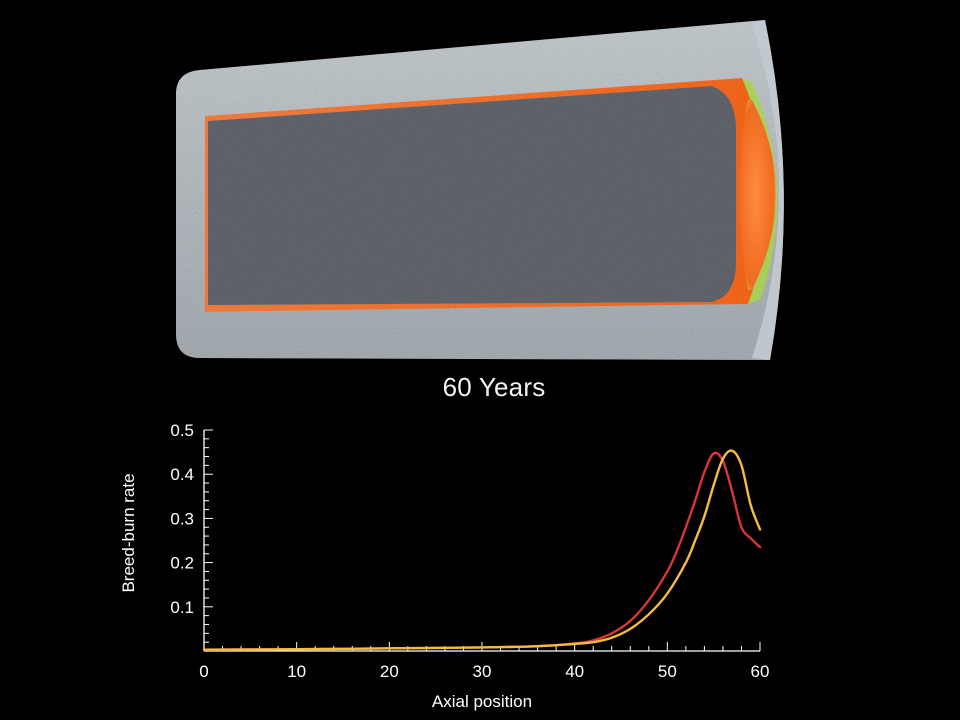  What do you see at coordinates (494, 387) in the screenshot?
I see `time-caption: 60 Years` at bounding box center [494, 387].